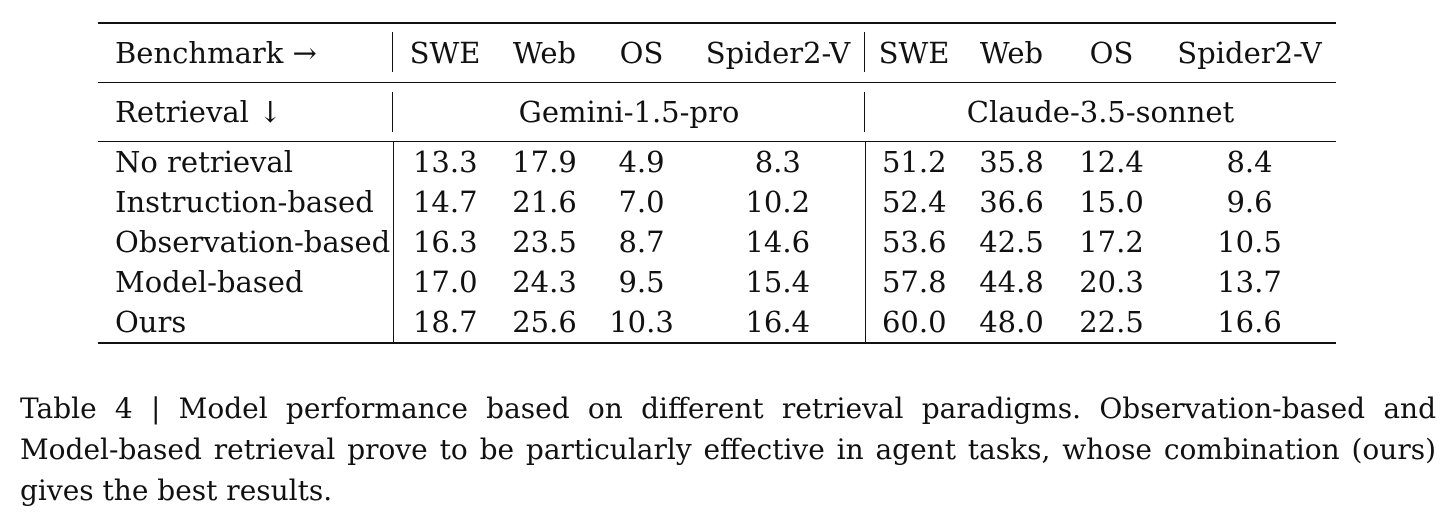 This screenshot has height=516, width=1456. What do you see at coordinates (444, 202) in the screenshot?
I see `table-cell: 14.7` at bounding box center [444, 202].